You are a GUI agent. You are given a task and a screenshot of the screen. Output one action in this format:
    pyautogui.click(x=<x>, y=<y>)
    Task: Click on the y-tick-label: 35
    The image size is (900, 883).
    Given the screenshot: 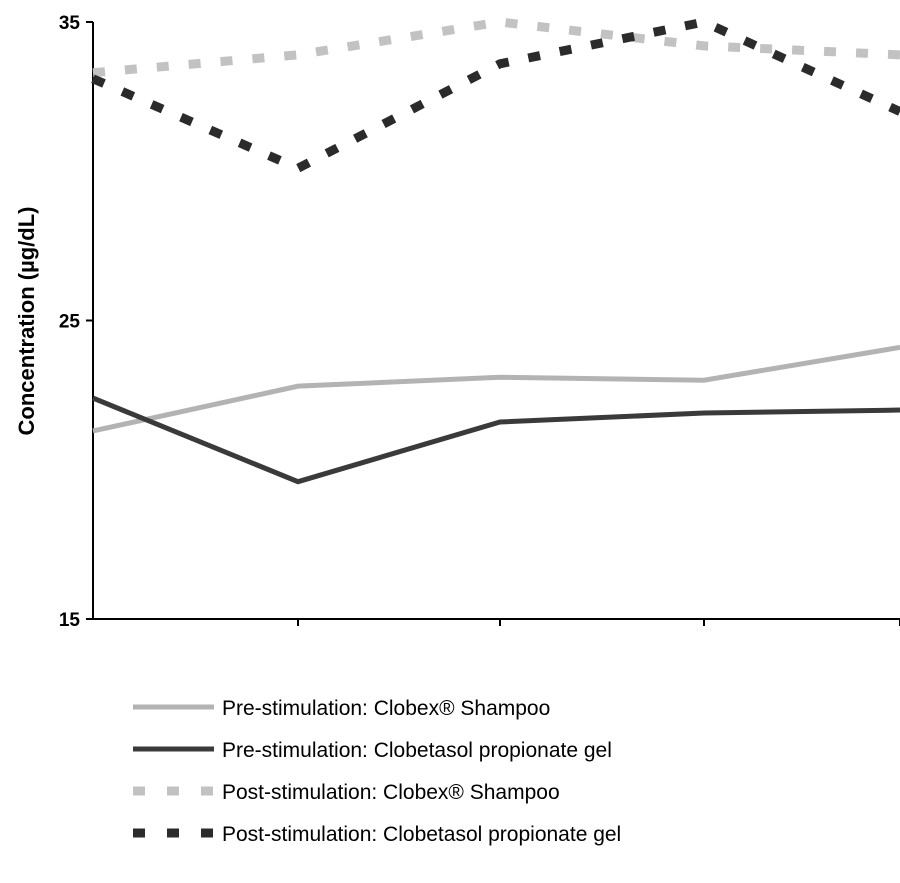 What is the action you would take?
    pyautogui.click(x=70, y=23)
    